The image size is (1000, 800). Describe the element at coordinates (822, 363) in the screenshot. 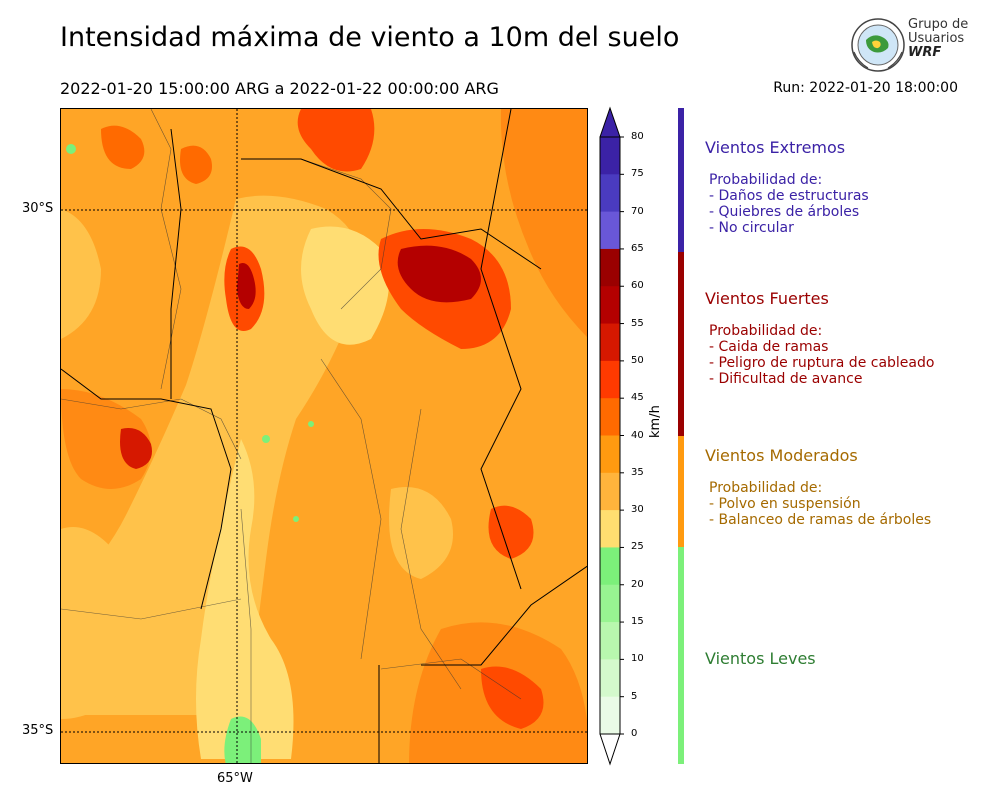

I see `strong-item: - Peligro de ruptura de cableado` at that location.